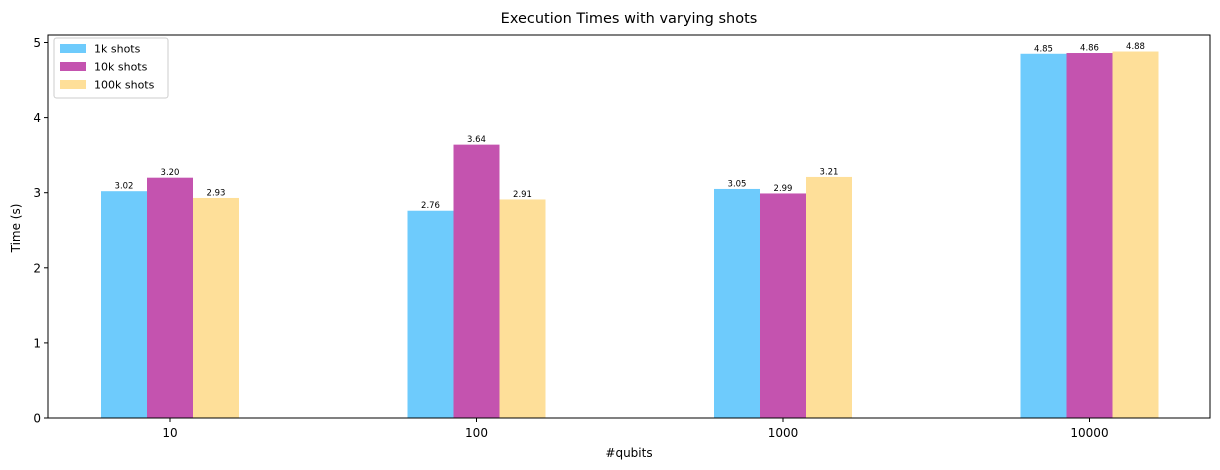 This screenshot has width=1220, height=470. Describe the element at coordinates (37, 268) in the screenshot. I see `y-tick-label: 2` at that location.